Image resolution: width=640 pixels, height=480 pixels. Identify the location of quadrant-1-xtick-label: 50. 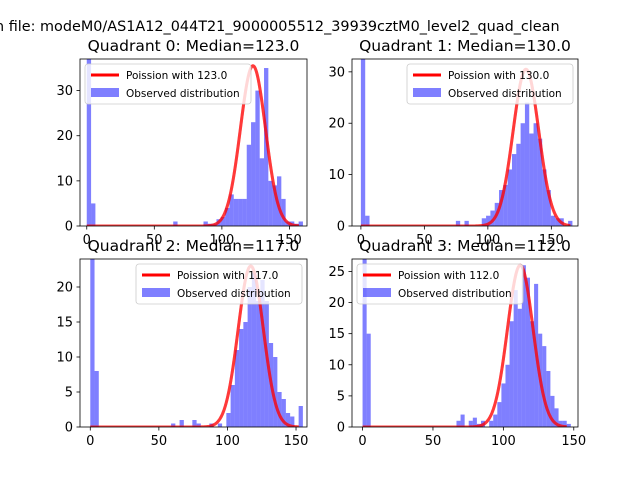
(424, 240).